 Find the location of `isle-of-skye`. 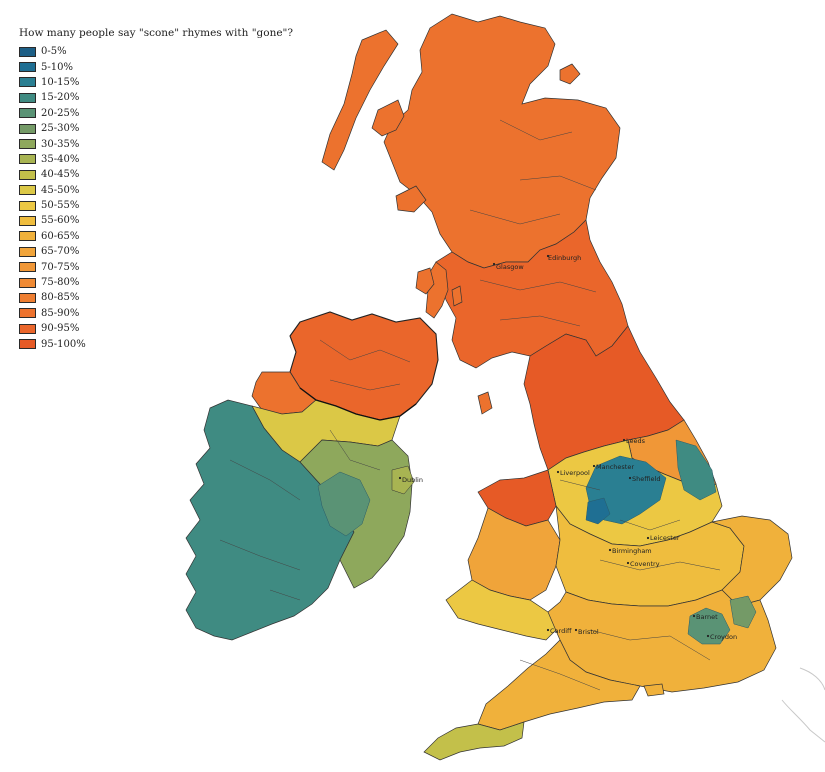

isle-of-skye is located at coordinates (388, 118).